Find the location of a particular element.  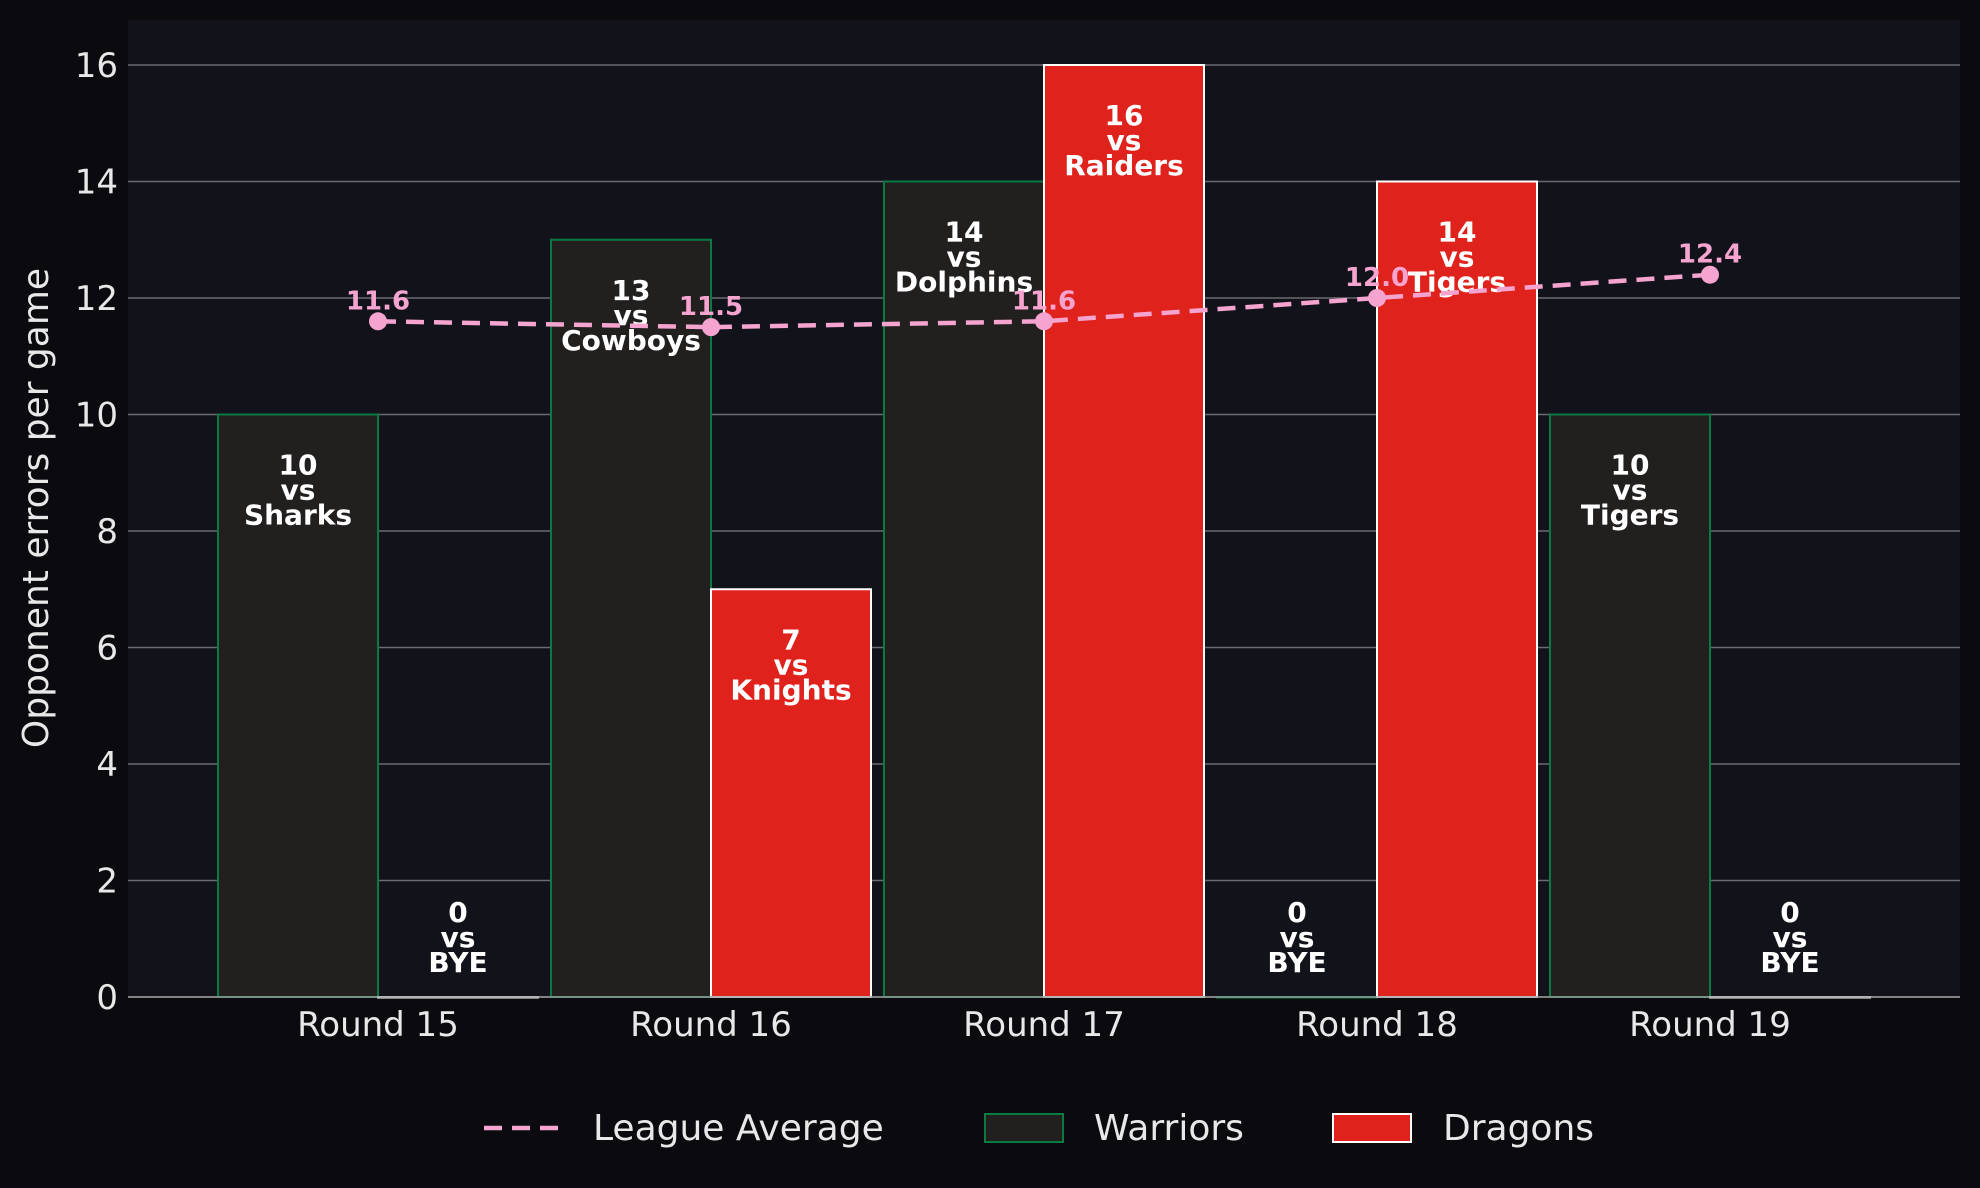

x-tick-label: Round 19 is located at coordinates (1710, 1025).